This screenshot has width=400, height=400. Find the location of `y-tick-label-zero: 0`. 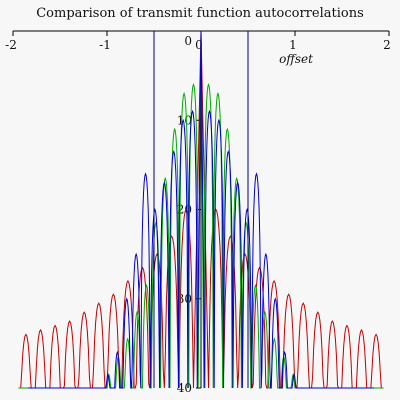

y-tick-label-zero: 0 is located at coordinates (188, 41).